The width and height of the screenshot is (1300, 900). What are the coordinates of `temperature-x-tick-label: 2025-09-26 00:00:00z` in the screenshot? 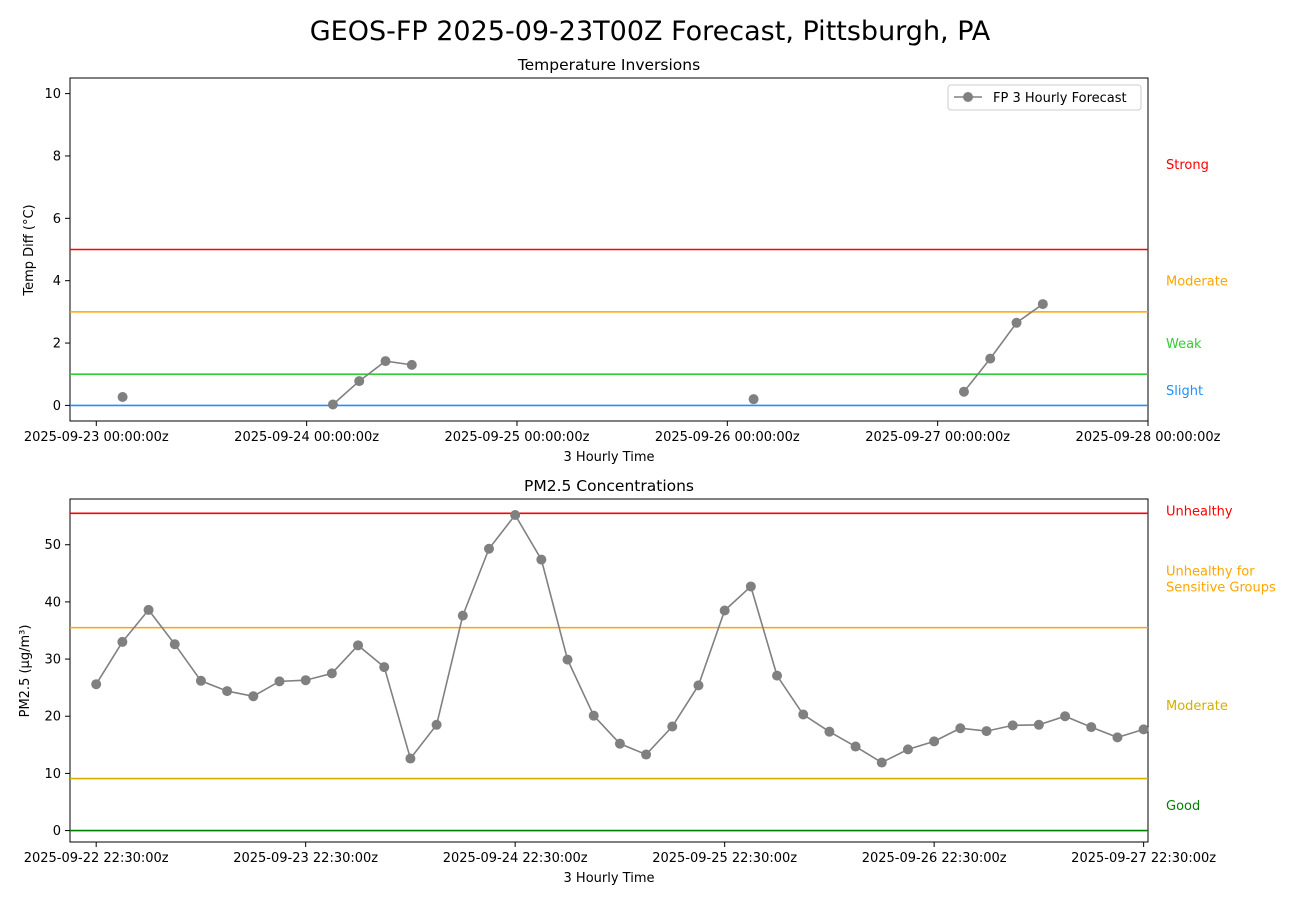 It's located at (727, 437).